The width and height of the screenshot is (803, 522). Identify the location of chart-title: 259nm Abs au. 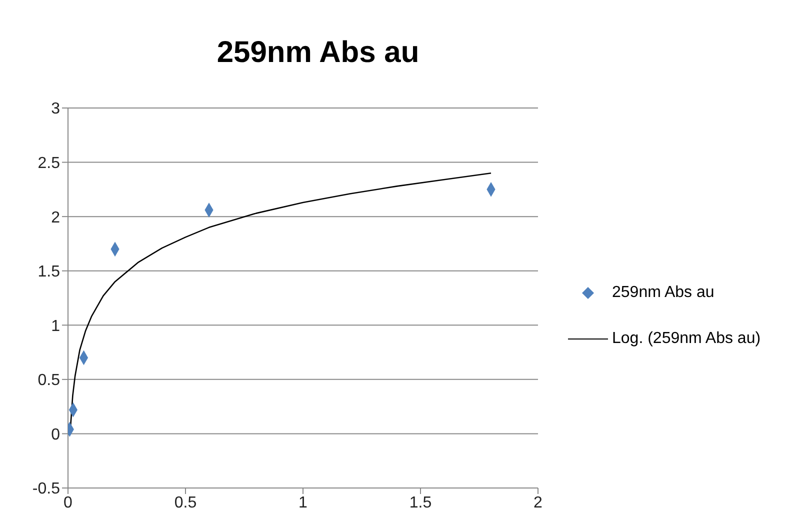
(318, 53).